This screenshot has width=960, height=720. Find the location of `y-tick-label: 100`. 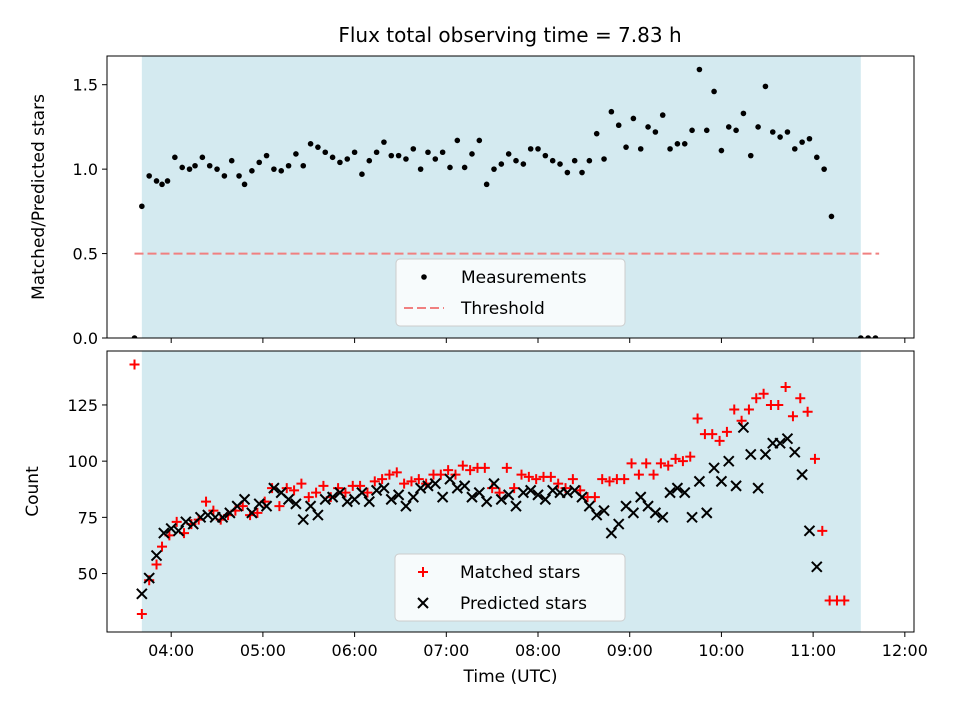

y-tick-label: 100 is located at coordinates (82, 461).